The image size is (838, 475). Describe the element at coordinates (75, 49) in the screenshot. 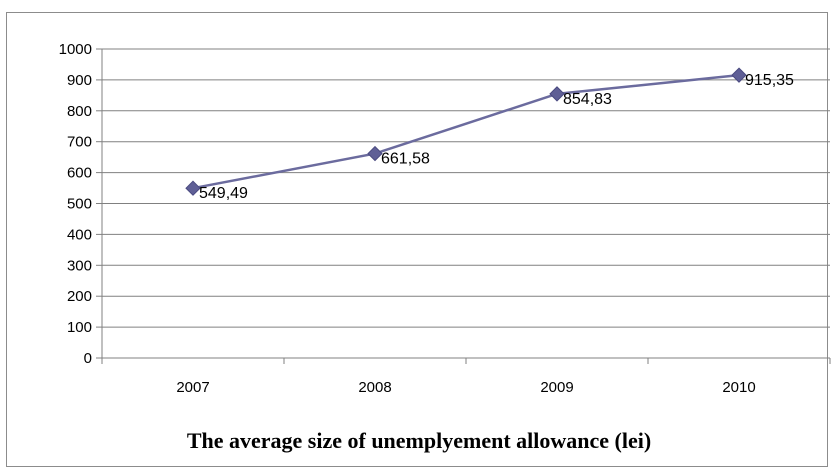

I see `y-tick-label: 1000` at that location.